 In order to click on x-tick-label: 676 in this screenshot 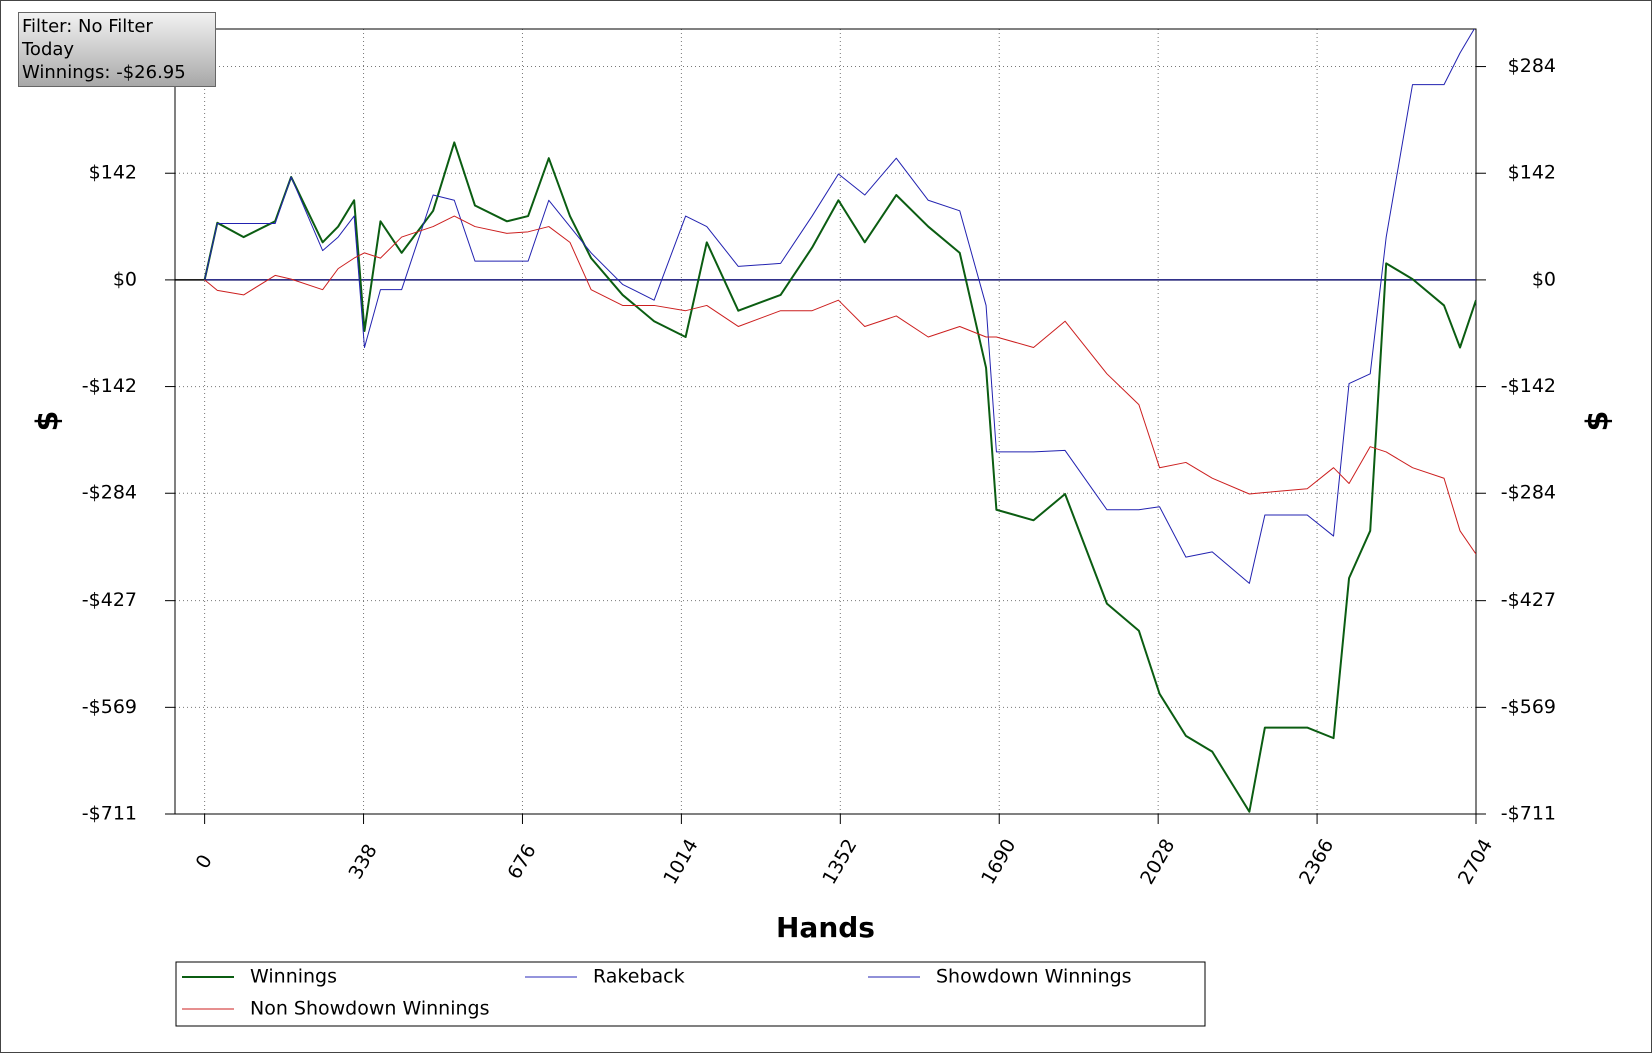, I will do `click(521, 862)`.